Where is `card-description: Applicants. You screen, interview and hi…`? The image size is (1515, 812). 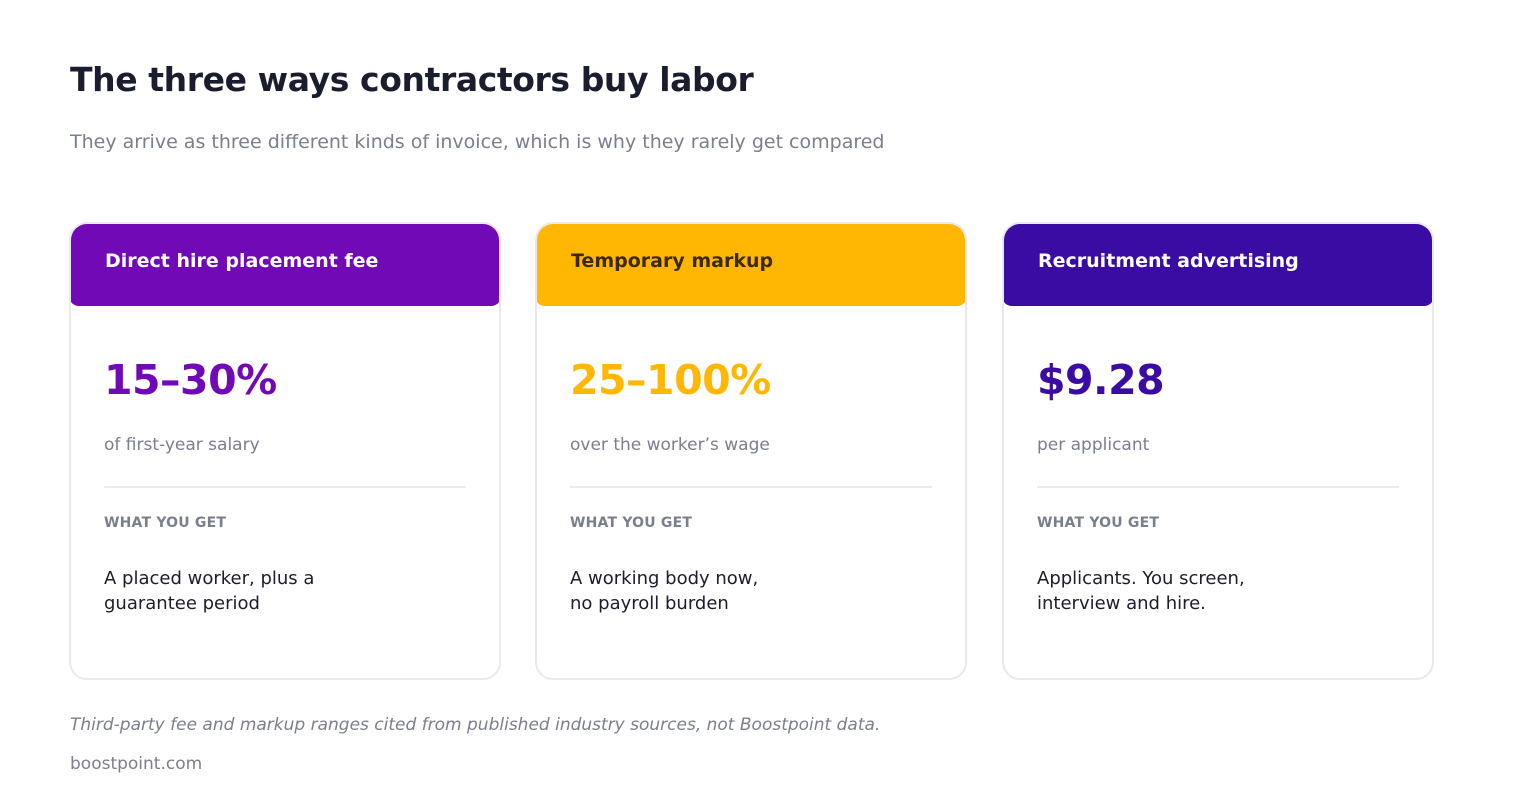
card-description: Applicants. You screen, interview and hi… is located at coordinates (1187, 591).